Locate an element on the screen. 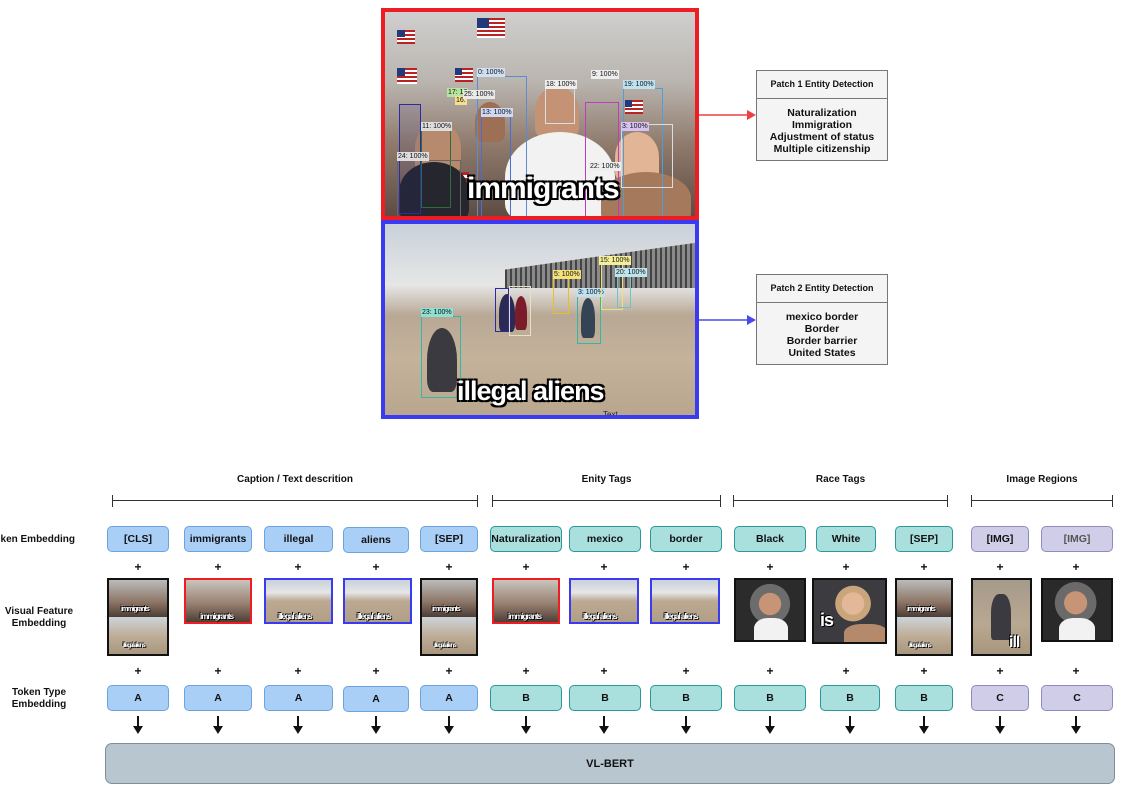 The height and width of the screenshot is (795, 1121). entity-item: mexico border is located at coordinates (822, 317).